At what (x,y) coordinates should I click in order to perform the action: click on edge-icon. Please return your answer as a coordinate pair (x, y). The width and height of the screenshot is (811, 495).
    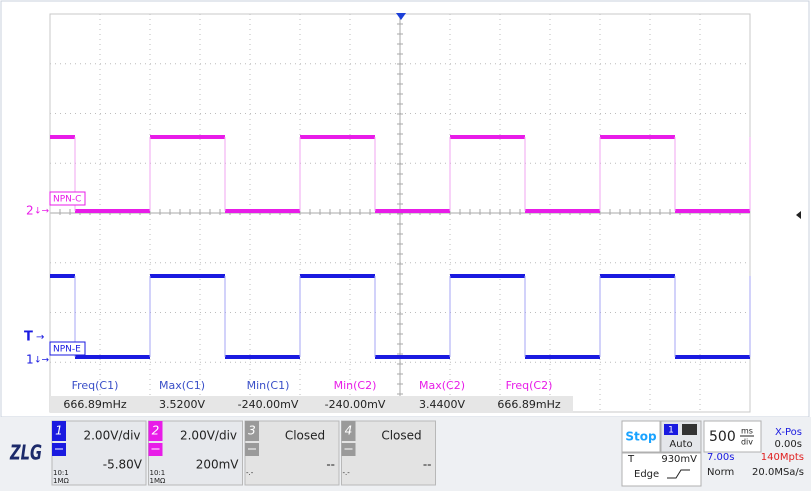
    Looking at the image, I should click on (678, 474).